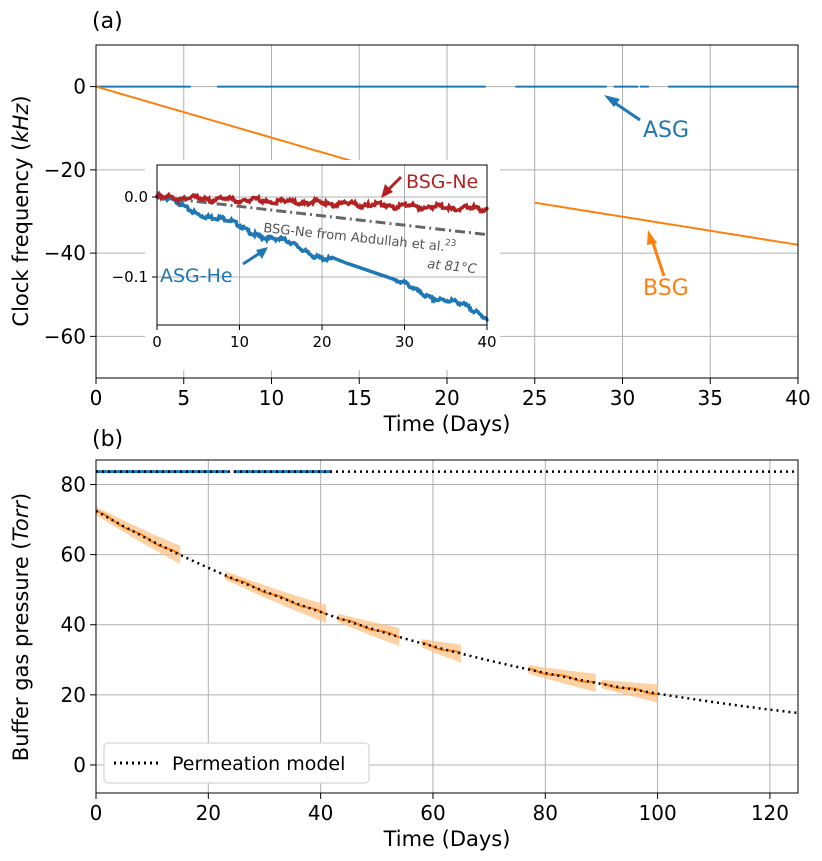  I want to click on asg-he-label: ASG-He, so click(196, 276).